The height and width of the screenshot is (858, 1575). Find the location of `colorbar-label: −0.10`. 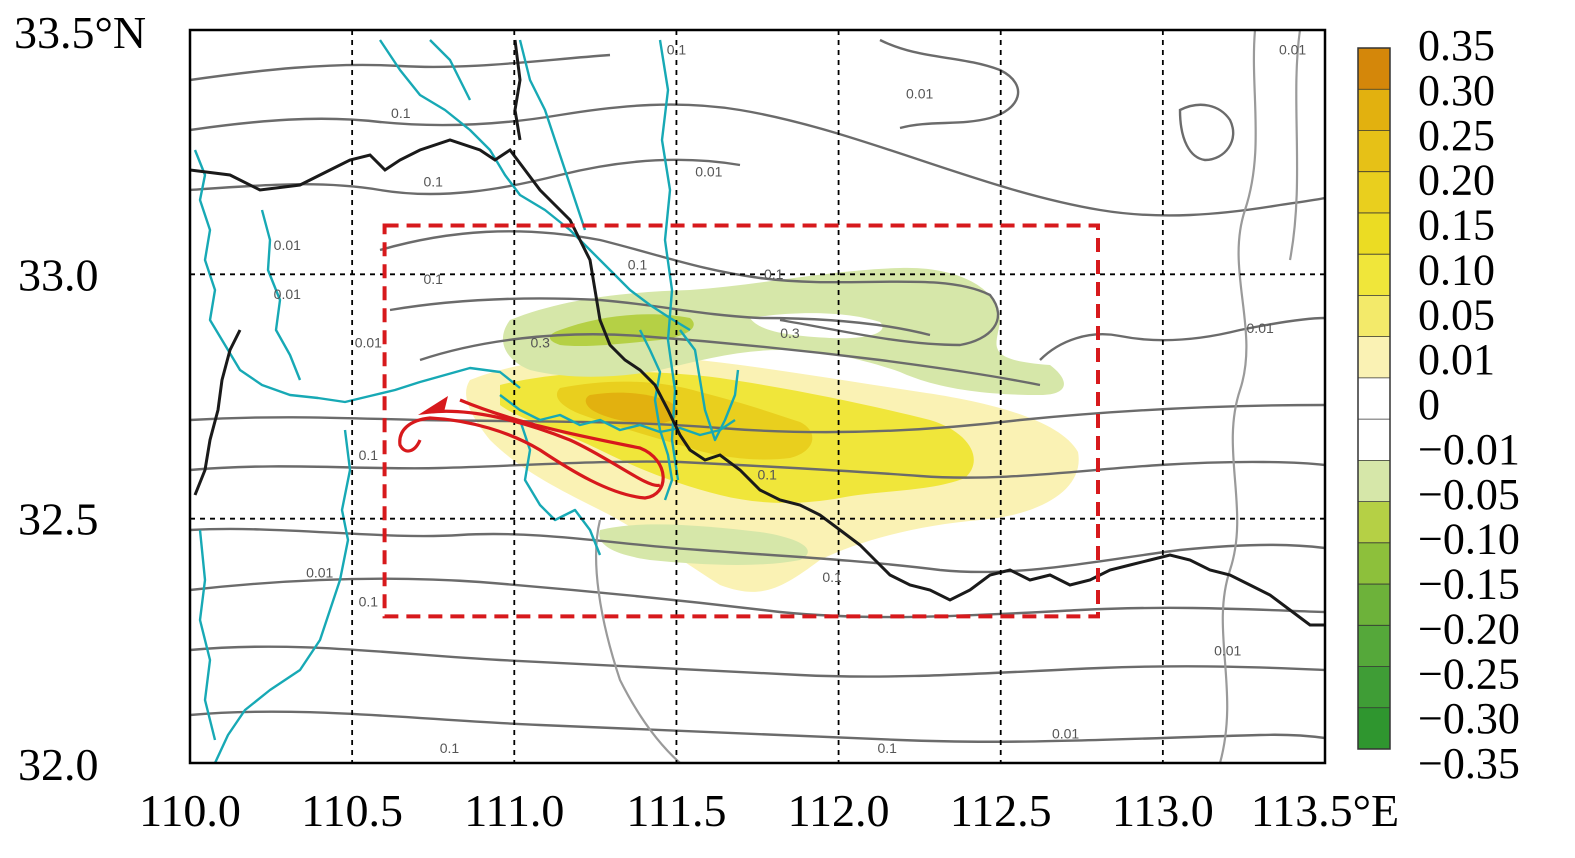

colorbar-label: −0.10 is located at coordinates (1469, 539).